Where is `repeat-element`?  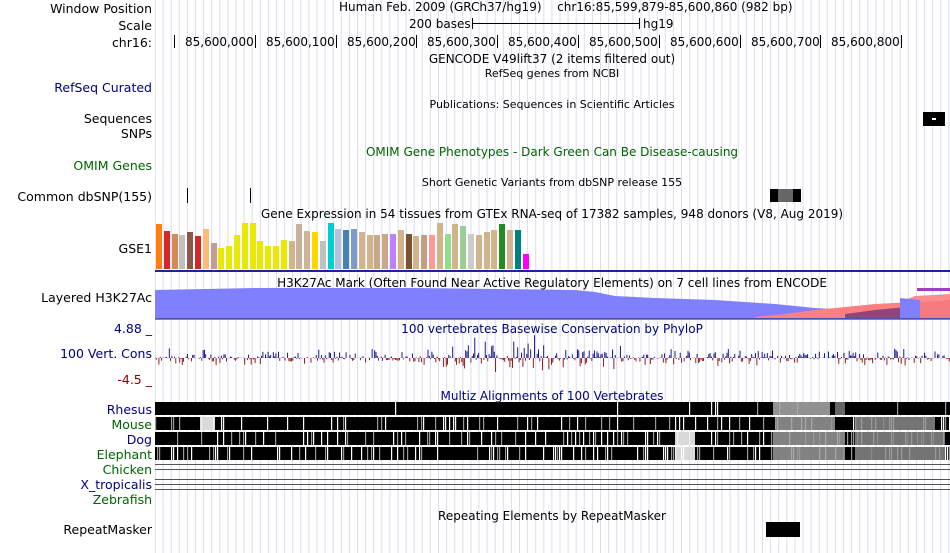
repeat-element is located at coordinates (783, 529).